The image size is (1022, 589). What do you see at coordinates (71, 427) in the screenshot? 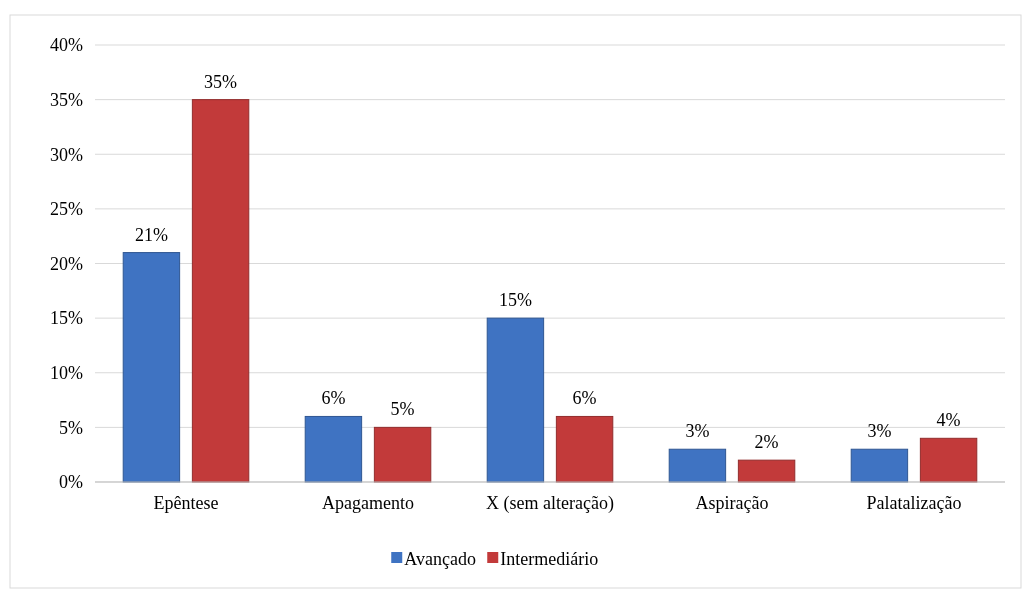
I see `y-tick-label: 5%` at bounding box center [71, 427].